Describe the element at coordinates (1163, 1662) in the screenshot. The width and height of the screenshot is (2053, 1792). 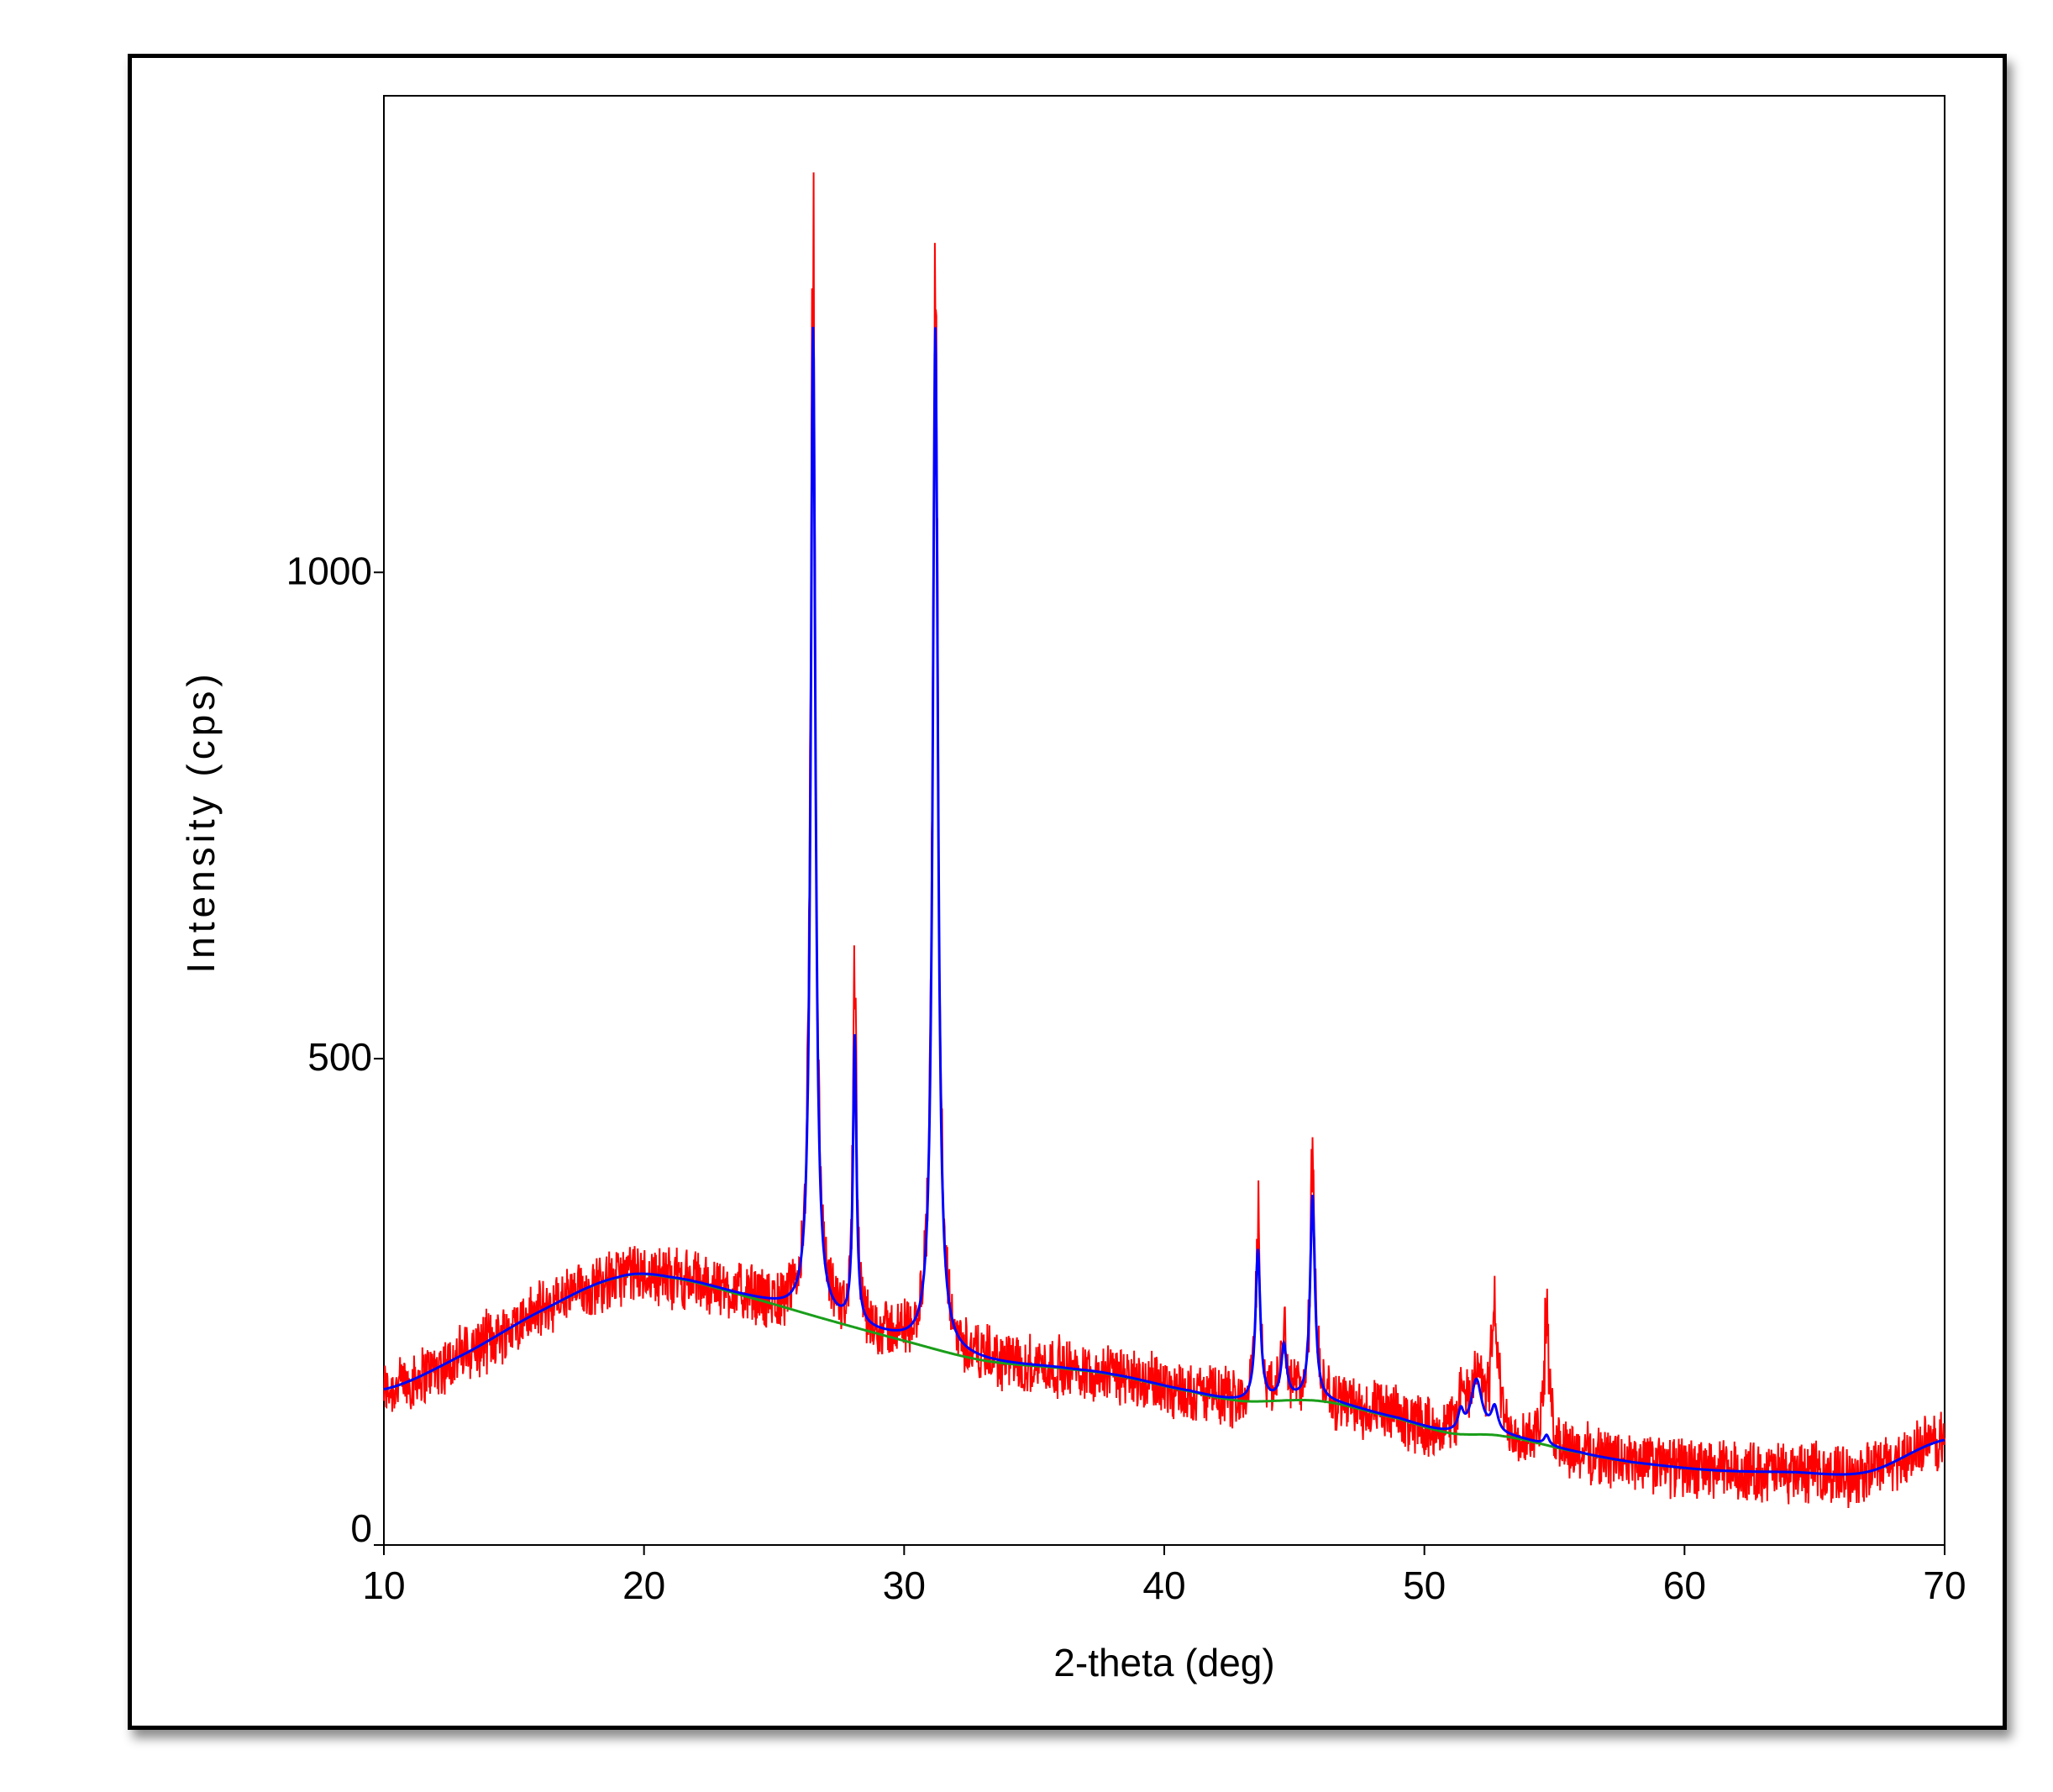
I see `x-axis-label: 2-theta (deg)` at that location.